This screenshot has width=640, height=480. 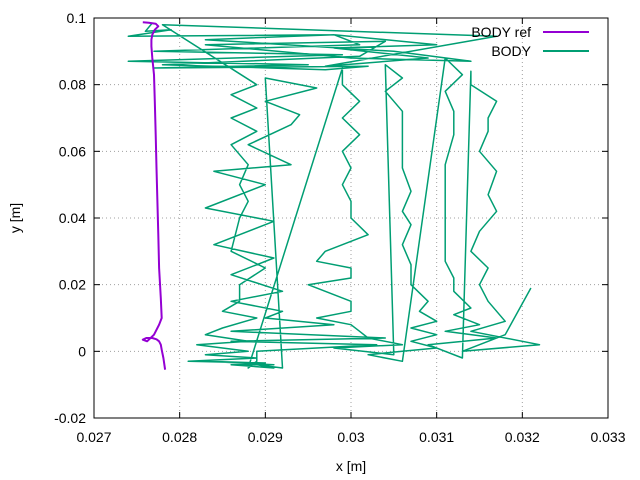 What do you see at coordinates (530, 41) in the screenshot?
I see `legend: BODY ref BODY` at bounding box center [530, 41].